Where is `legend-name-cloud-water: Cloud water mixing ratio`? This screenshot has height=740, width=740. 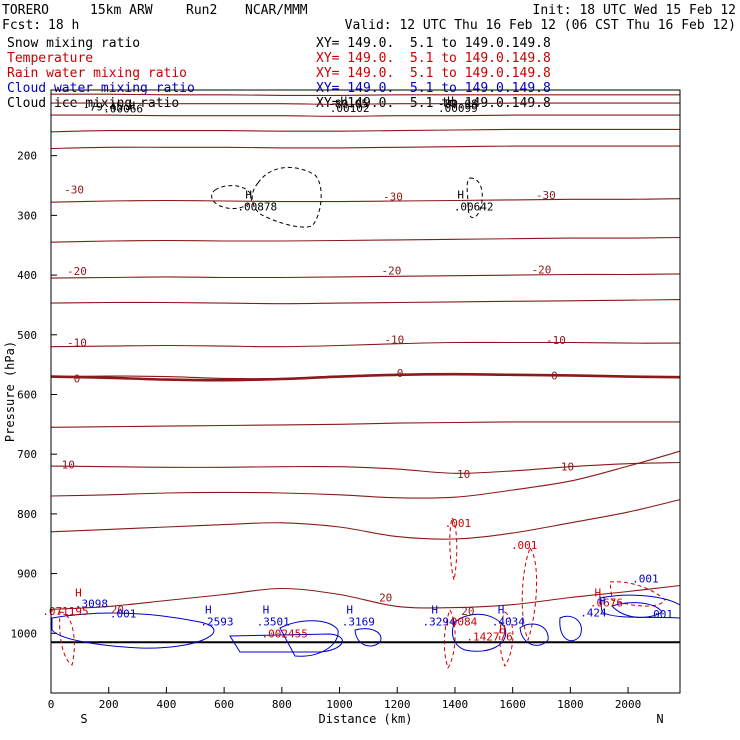
legend-name-cloud-water: Cloud water mixing ratio is located at coordinates (101, 88).